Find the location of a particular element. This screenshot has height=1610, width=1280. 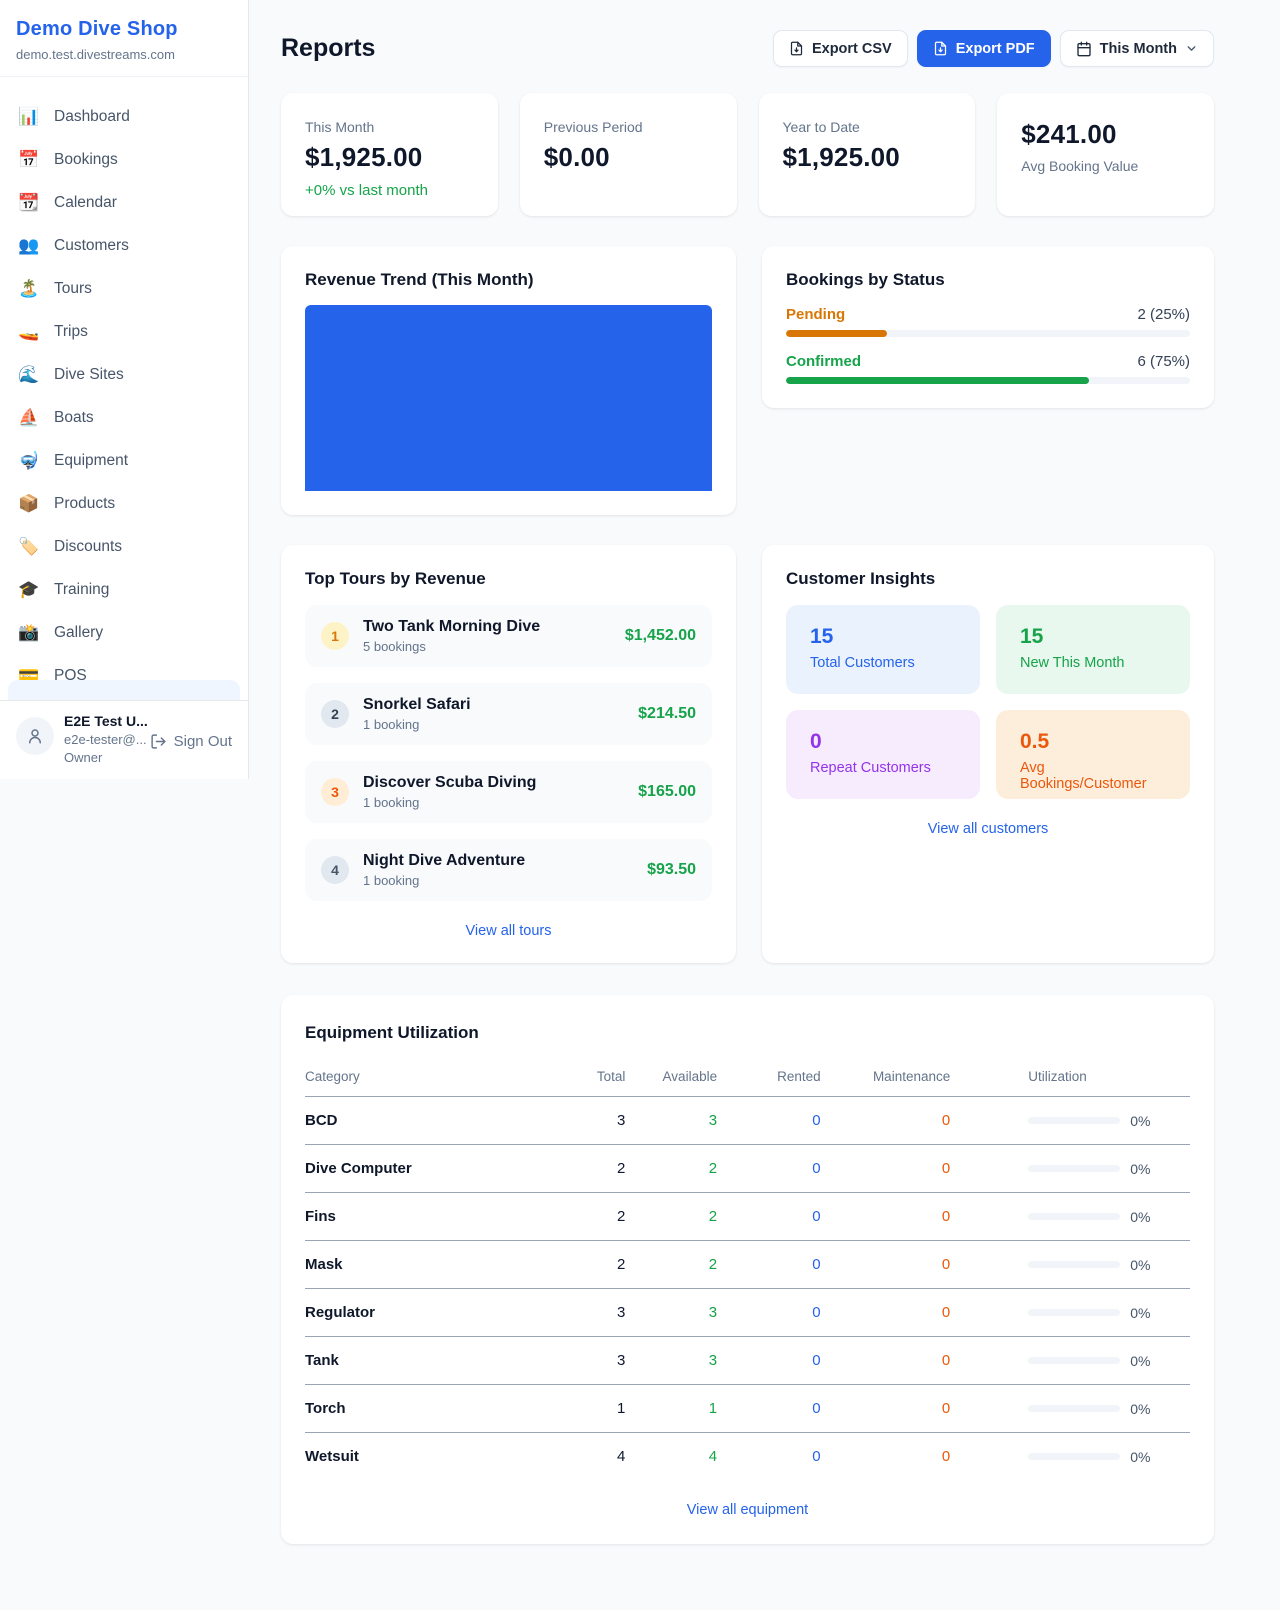

view-all-customers-link: View all customers is located at coordinates (988, 829).